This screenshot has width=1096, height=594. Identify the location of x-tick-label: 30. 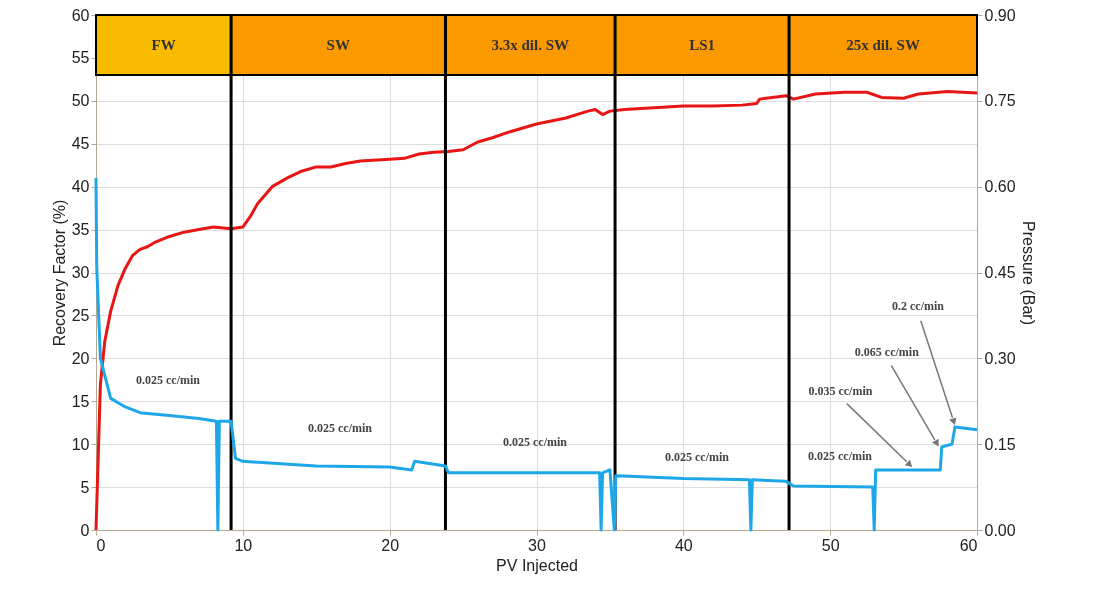
(537, 545).